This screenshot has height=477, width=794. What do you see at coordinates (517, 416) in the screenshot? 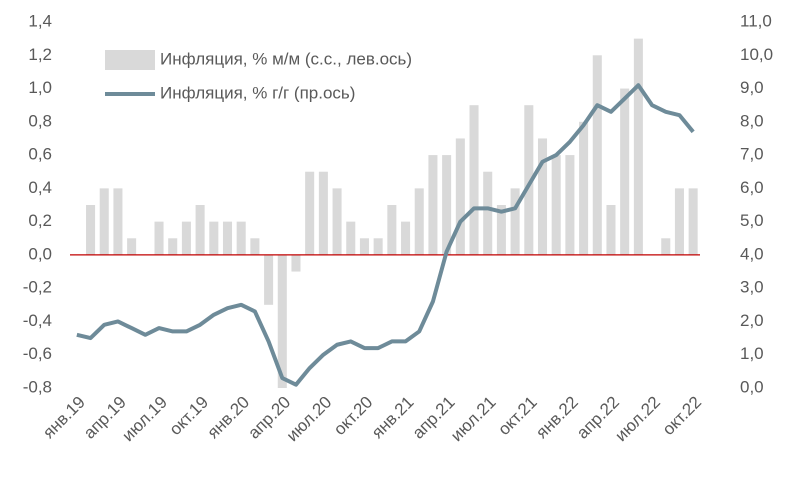
I see `x-tick-label: окт.21` at bounding box center [517, 416].